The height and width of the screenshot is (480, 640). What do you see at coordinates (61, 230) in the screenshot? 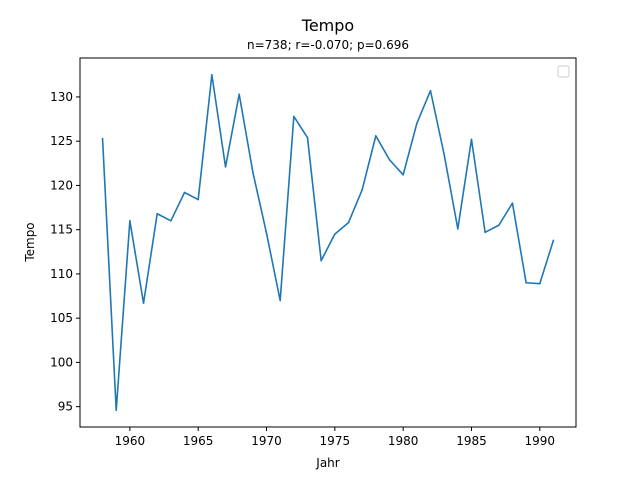
I see `y-tick-label: 115` at bounding box center [61, 230].